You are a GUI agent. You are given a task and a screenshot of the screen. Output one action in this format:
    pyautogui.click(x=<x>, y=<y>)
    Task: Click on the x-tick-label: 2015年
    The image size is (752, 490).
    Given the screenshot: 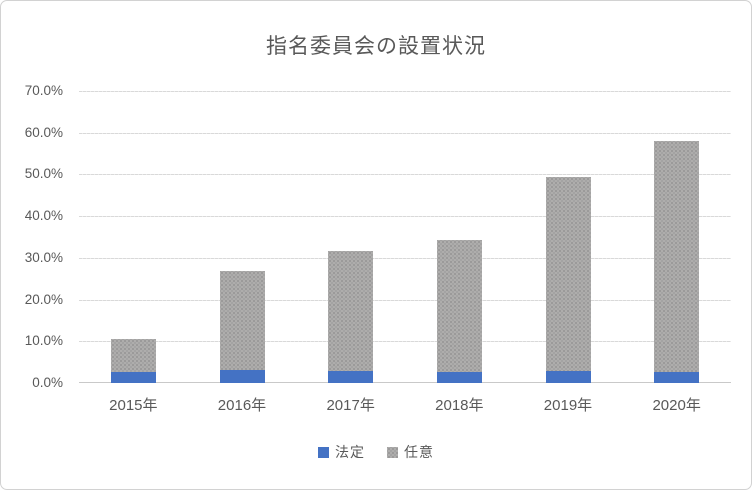 What is the action you would take?
    pyautogui.click(x=133, y=405)
    